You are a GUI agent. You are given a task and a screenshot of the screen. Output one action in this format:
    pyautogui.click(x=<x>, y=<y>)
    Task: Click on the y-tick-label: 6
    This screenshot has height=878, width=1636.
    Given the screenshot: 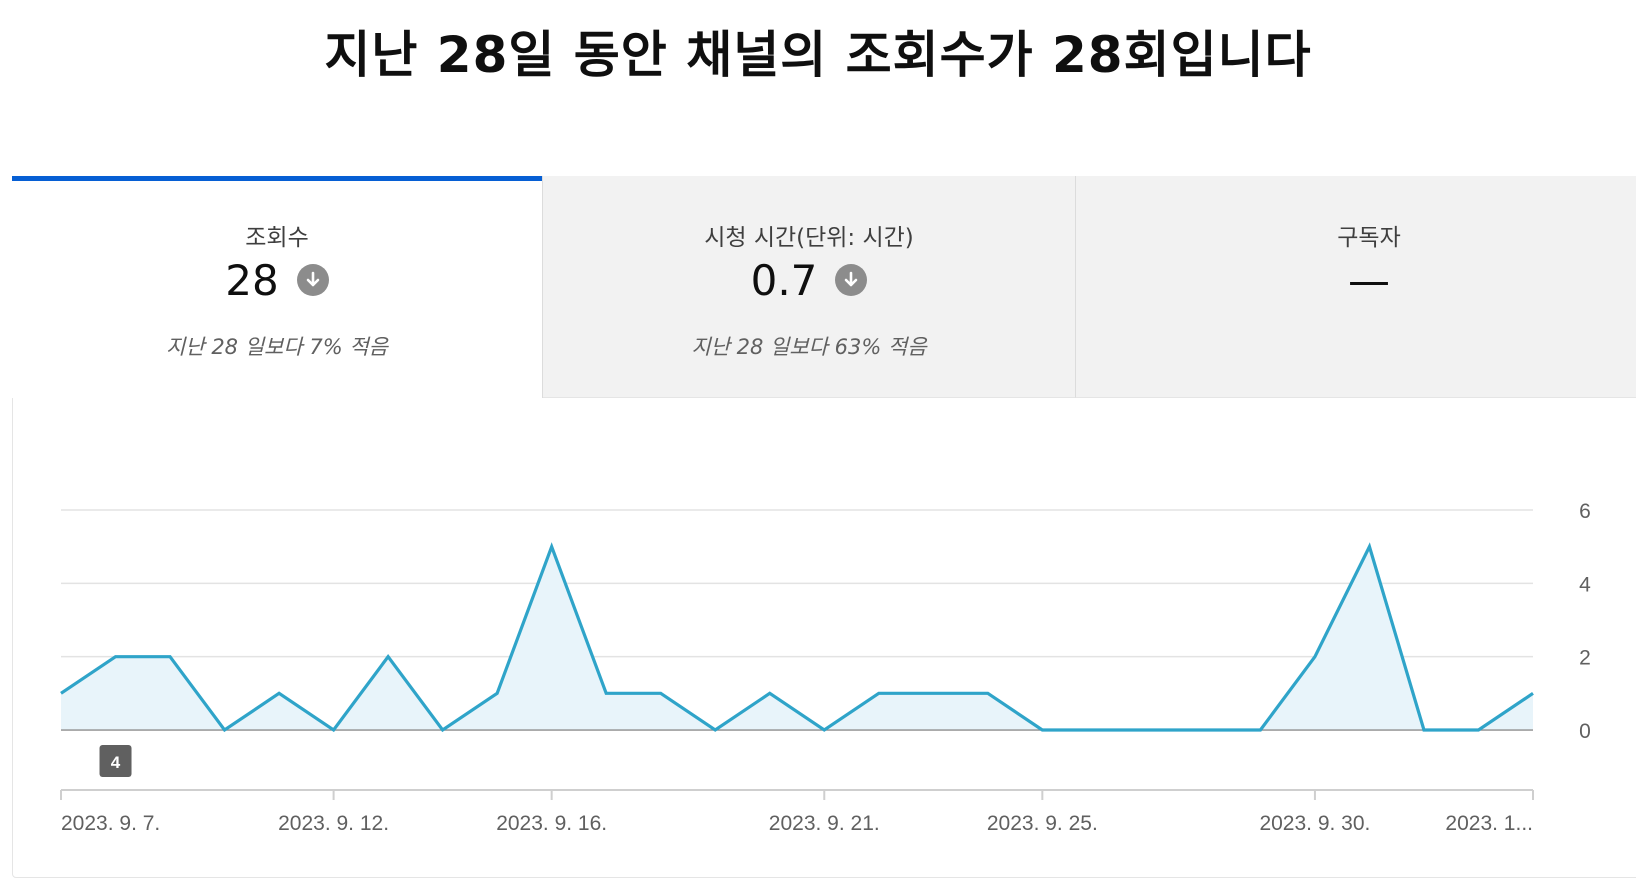 What is the action you would take?
    pyautogui.click(x=1585, y=511)
    